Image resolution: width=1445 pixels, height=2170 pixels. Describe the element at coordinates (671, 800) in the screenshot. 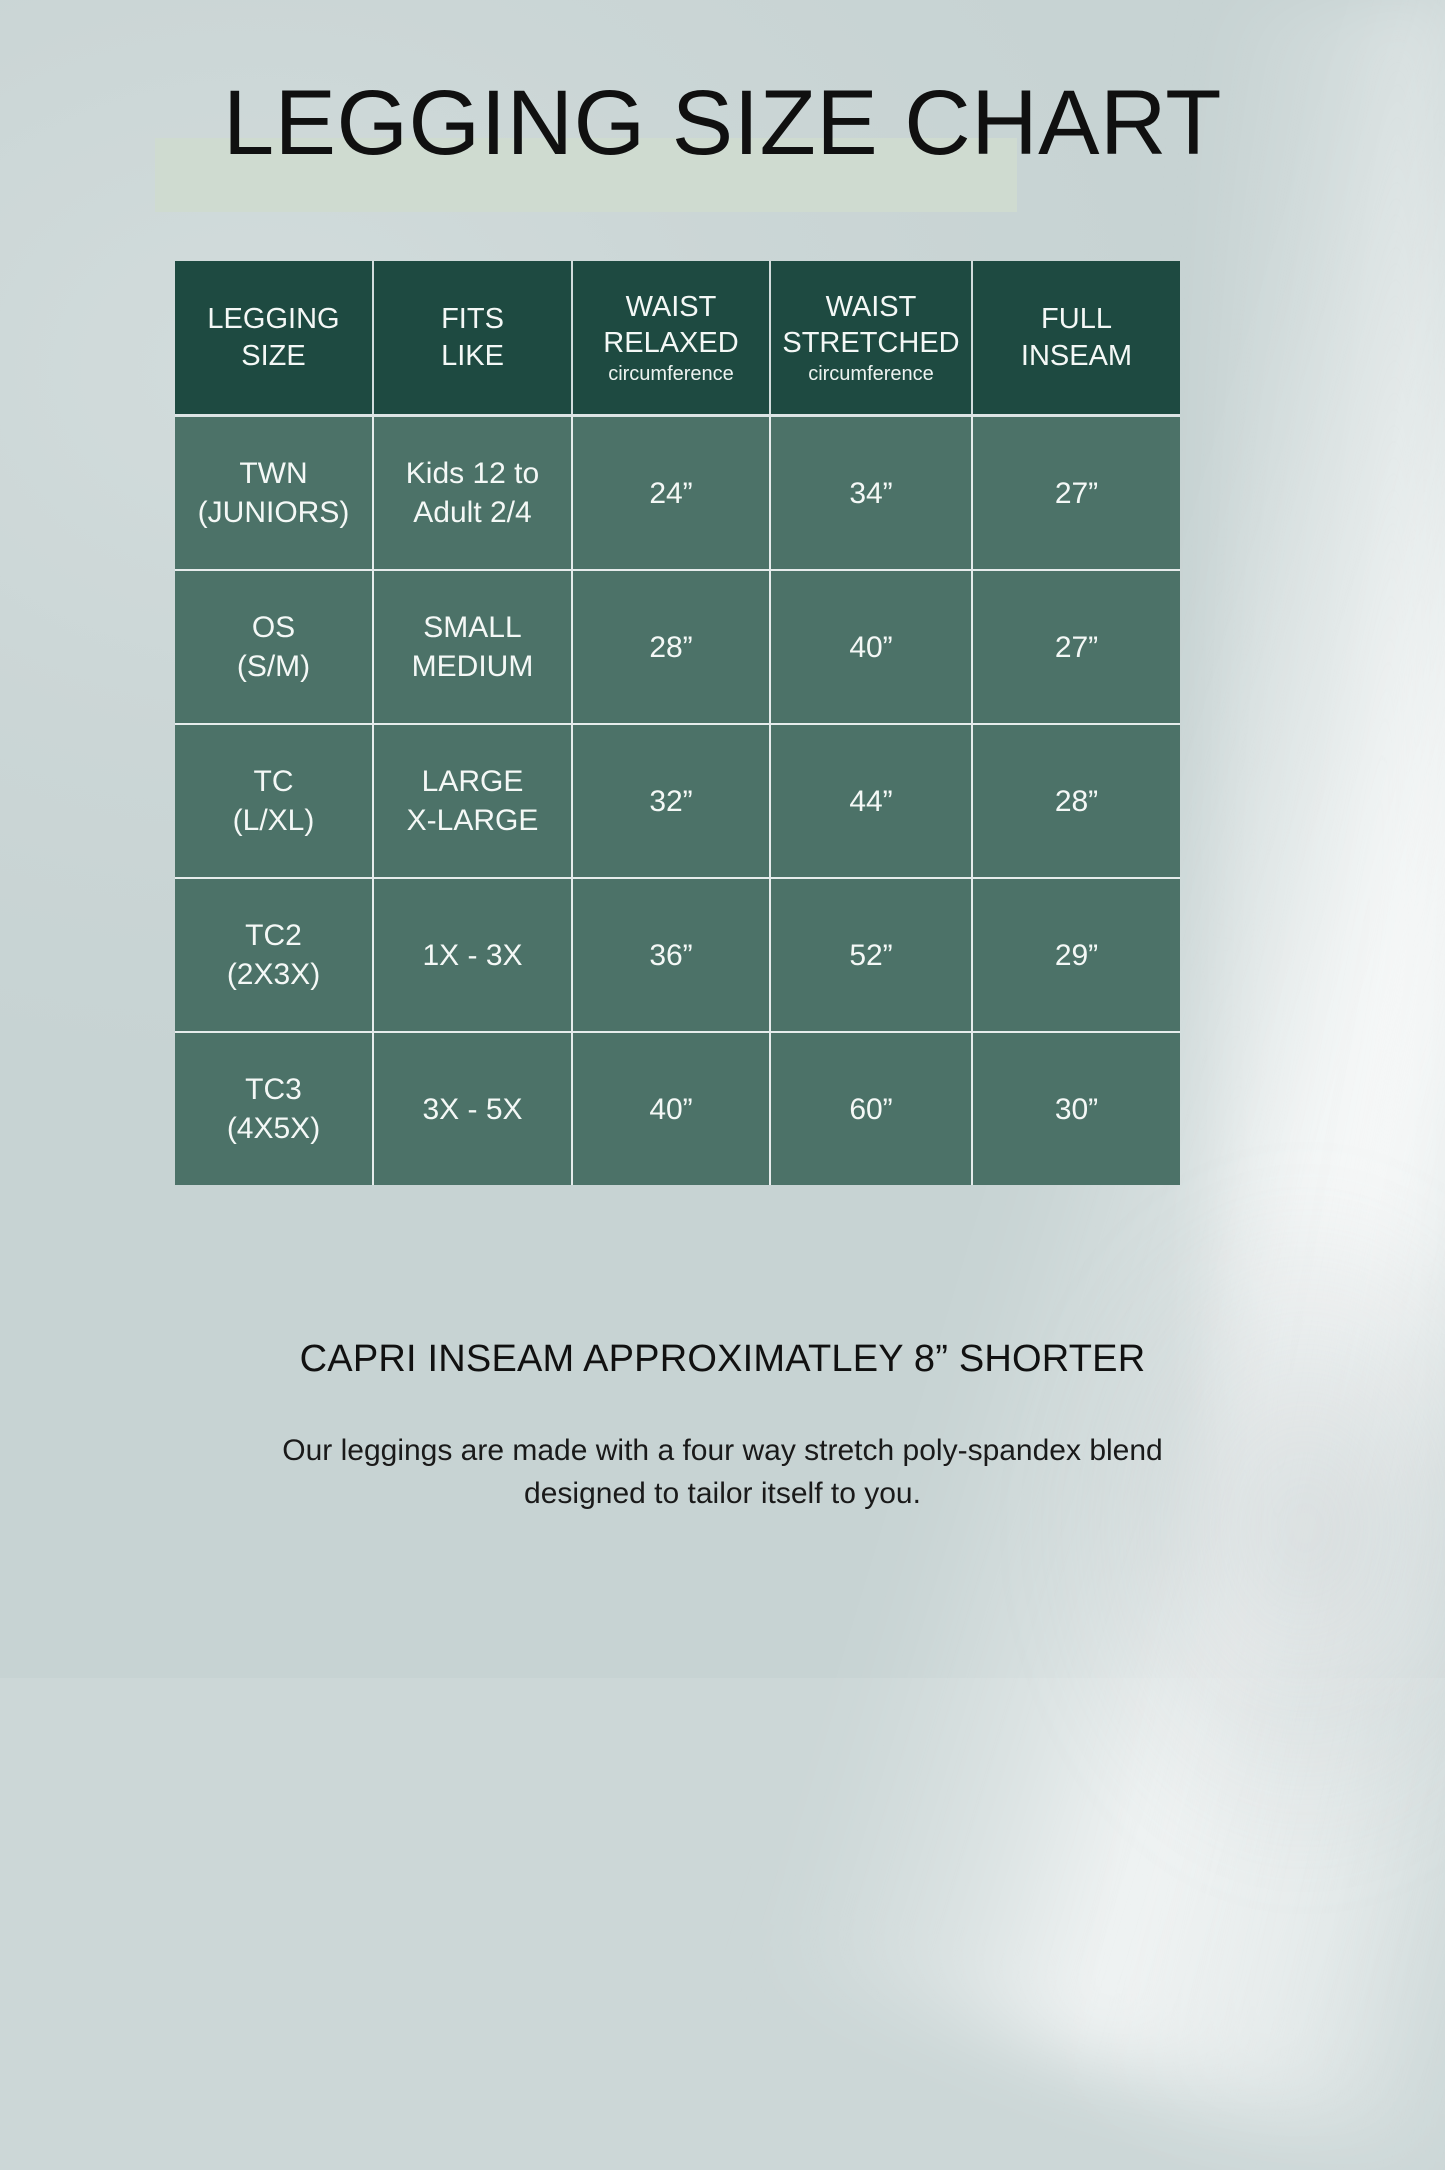

I see `cell-waist-relaxed: 32”` at that location.